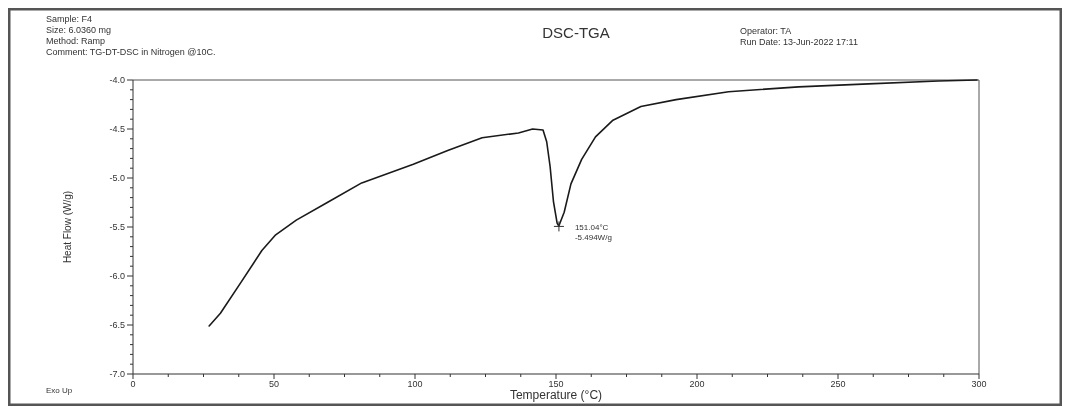  I want to click on x-tick-label: 300, so click(979, 384).